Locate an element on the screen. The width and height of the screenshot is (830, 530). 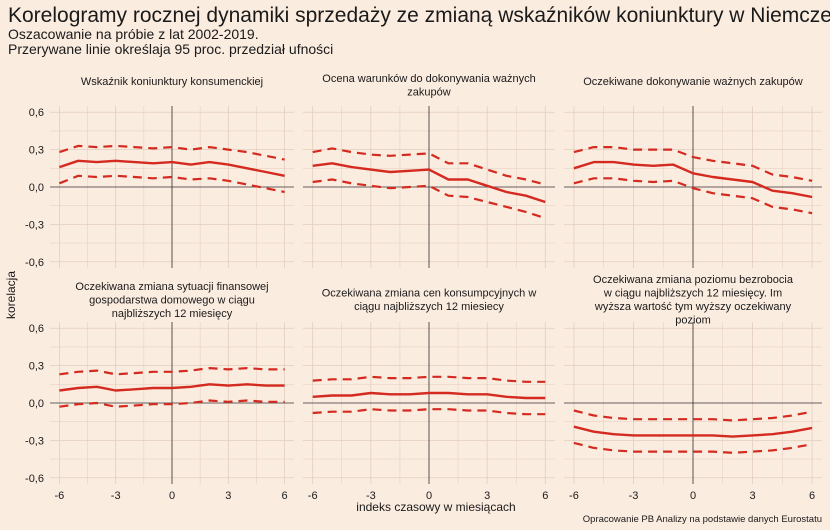
panel-title-line: Oczekiwane dokonywanie ważnych zakupów is located at coordinates (693, 82).